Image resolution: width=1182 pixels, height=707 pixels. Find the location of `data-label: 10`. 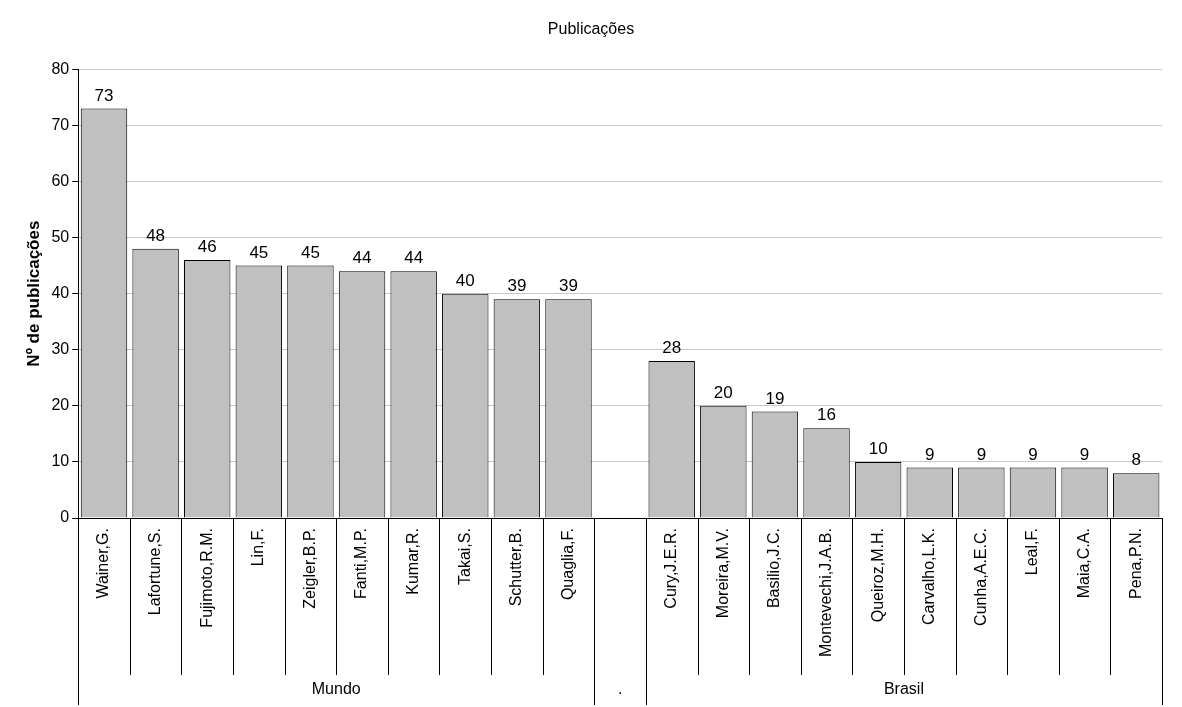

data-label: 10 is located at coordinates (878, 449).